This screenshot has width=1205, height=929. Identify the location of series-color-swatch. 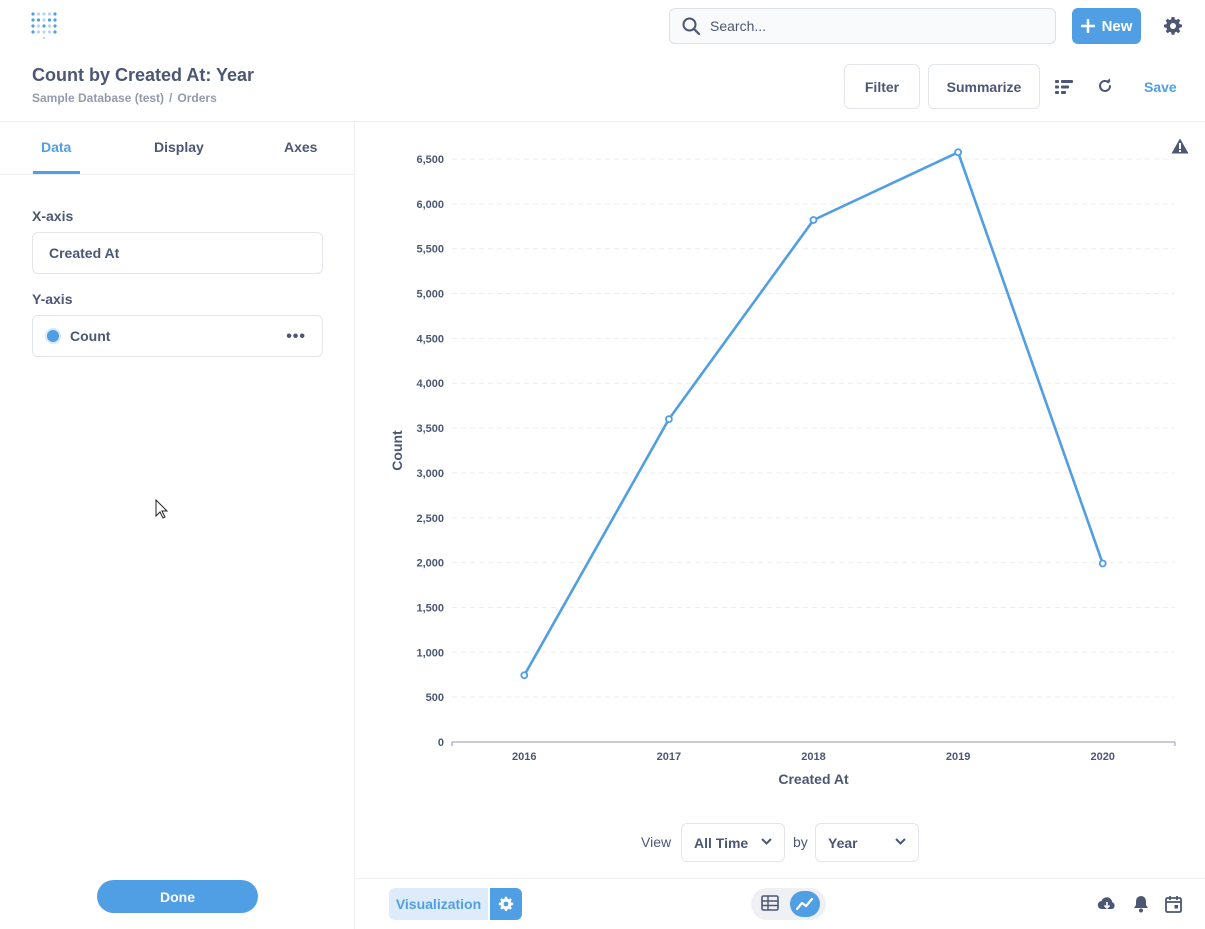
(53, 336).